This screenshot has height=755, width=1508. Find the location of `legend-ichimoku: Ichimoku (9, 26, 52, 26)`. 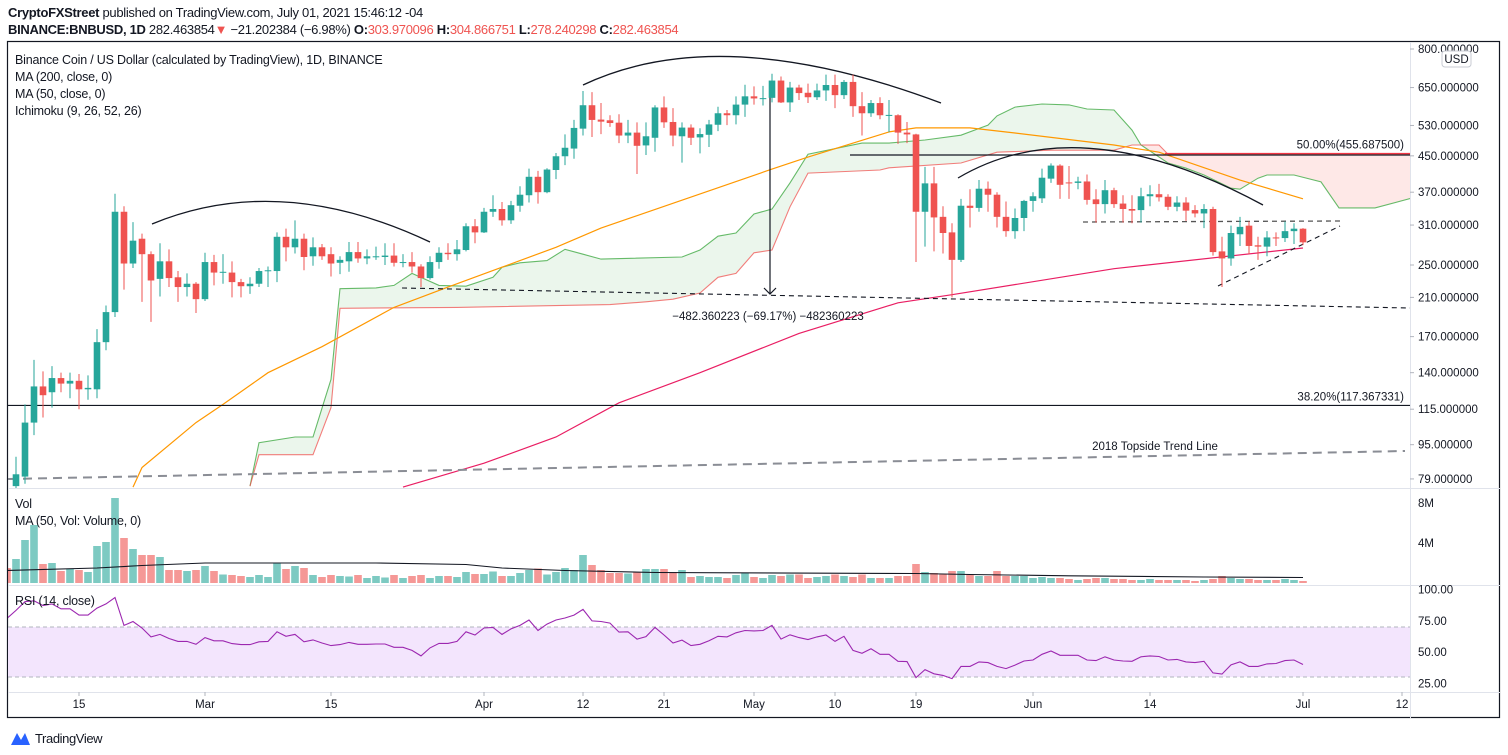

legend-ichimoku: Ichimoku (9, 26, 52, 26) is located at coordinates (78, 111).